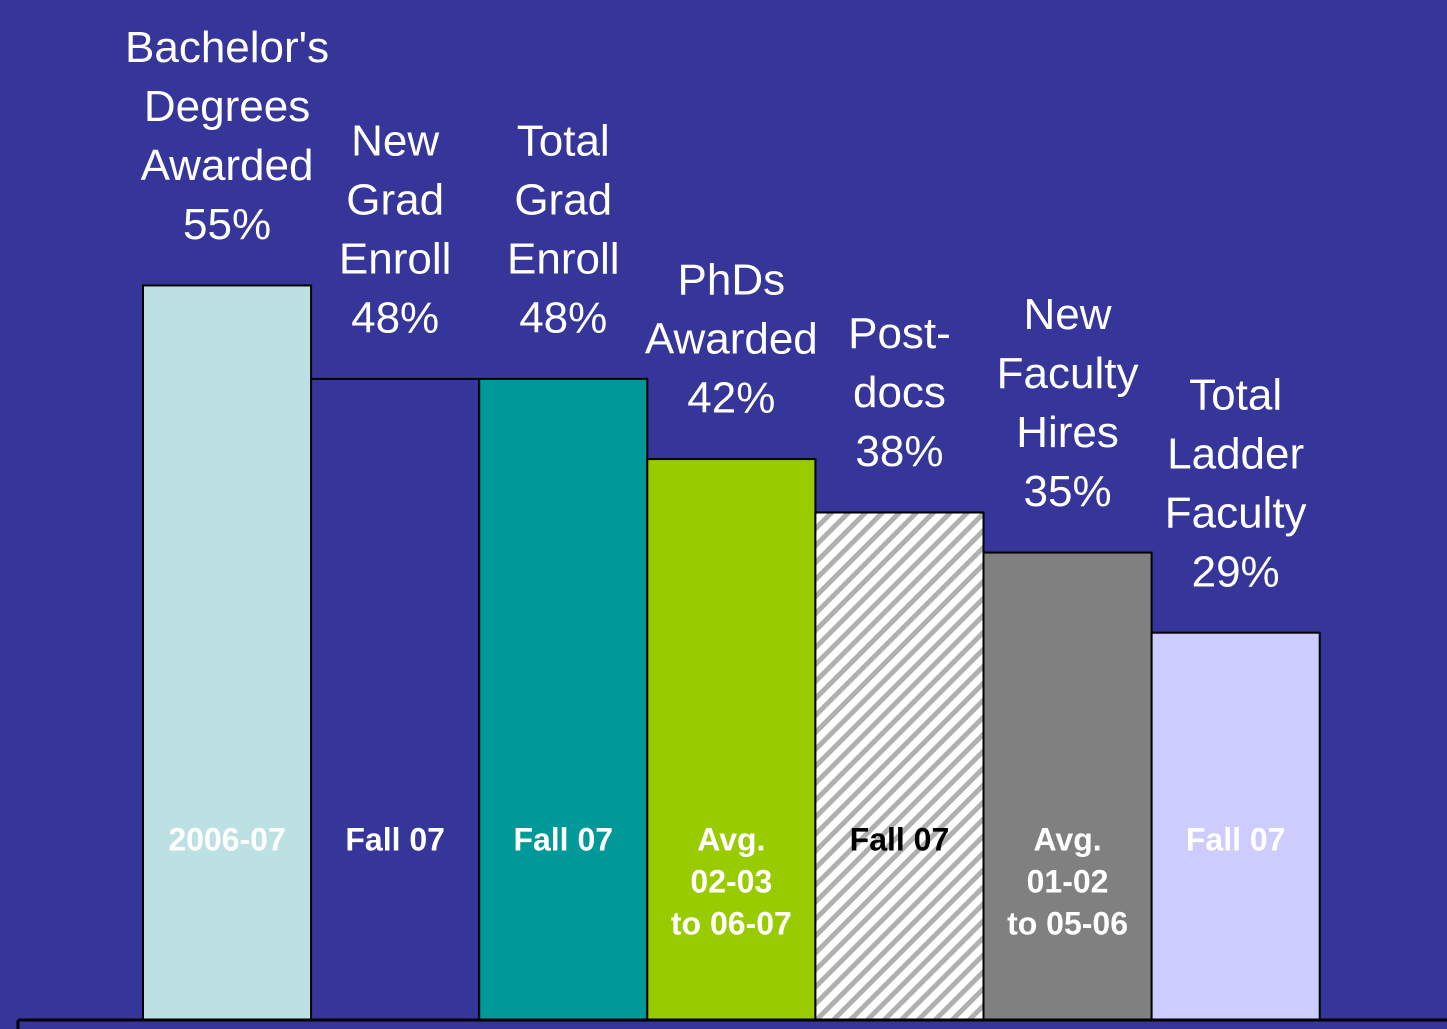 The height and width of the screenshot is (1029, 1447). Describe the element at coordinates (731, 398) in the screenshot. I see `value-label: 42%` at that location.